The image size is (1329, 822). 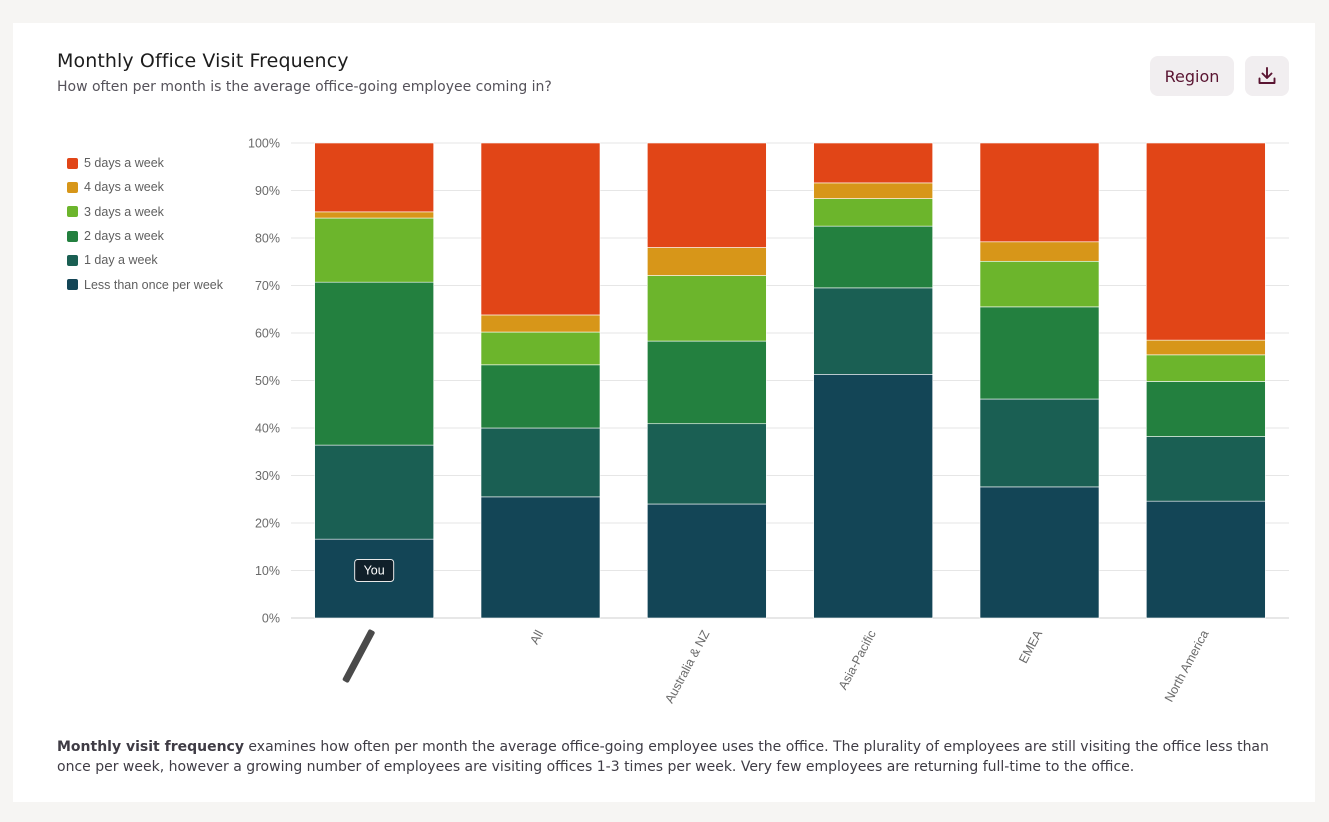 What do you see at coordinates (857, 660) in the screenshot?
I see `x-tick-label: Asia-Pacific` at bounding box center [857, 660].